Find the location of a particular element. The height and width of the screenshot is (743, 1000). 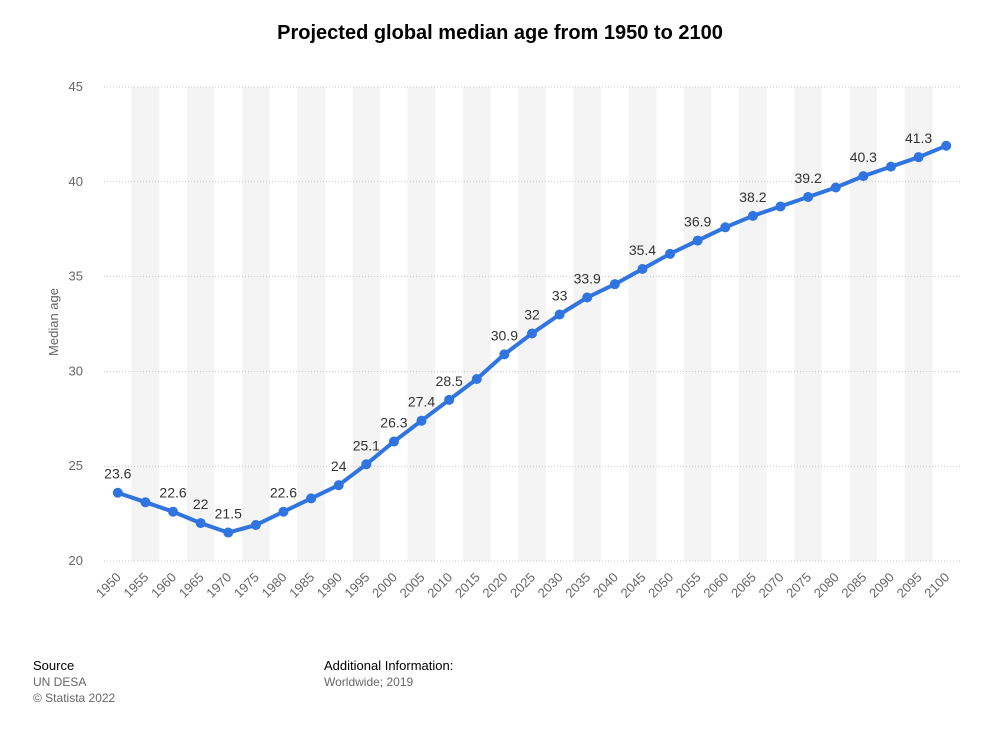

y-tick-45: 45 is located at coordinates (76, 86).